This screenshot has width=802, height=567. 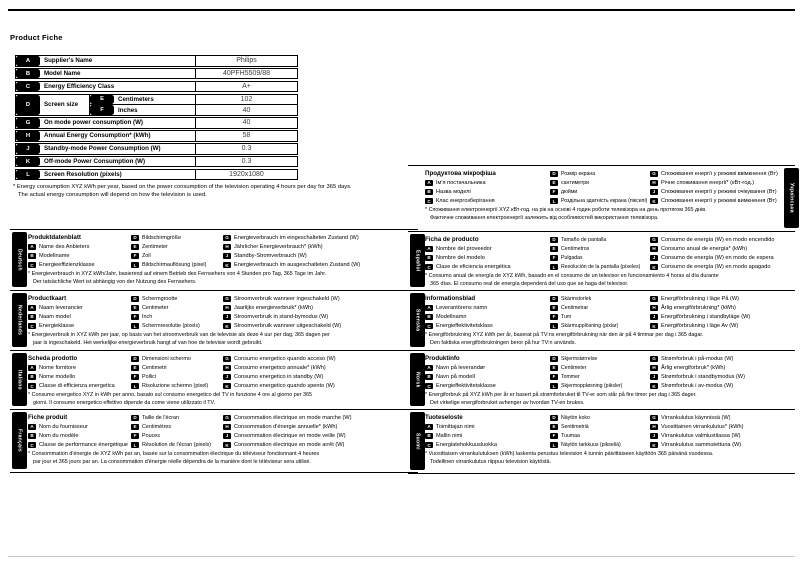 I want to click on key-badge: B, so click(x=32, y=255).